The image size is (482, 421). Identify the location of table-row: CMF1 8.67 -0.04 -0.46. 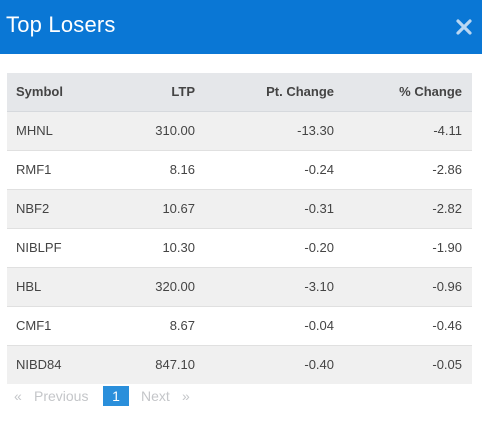
(239, 326).